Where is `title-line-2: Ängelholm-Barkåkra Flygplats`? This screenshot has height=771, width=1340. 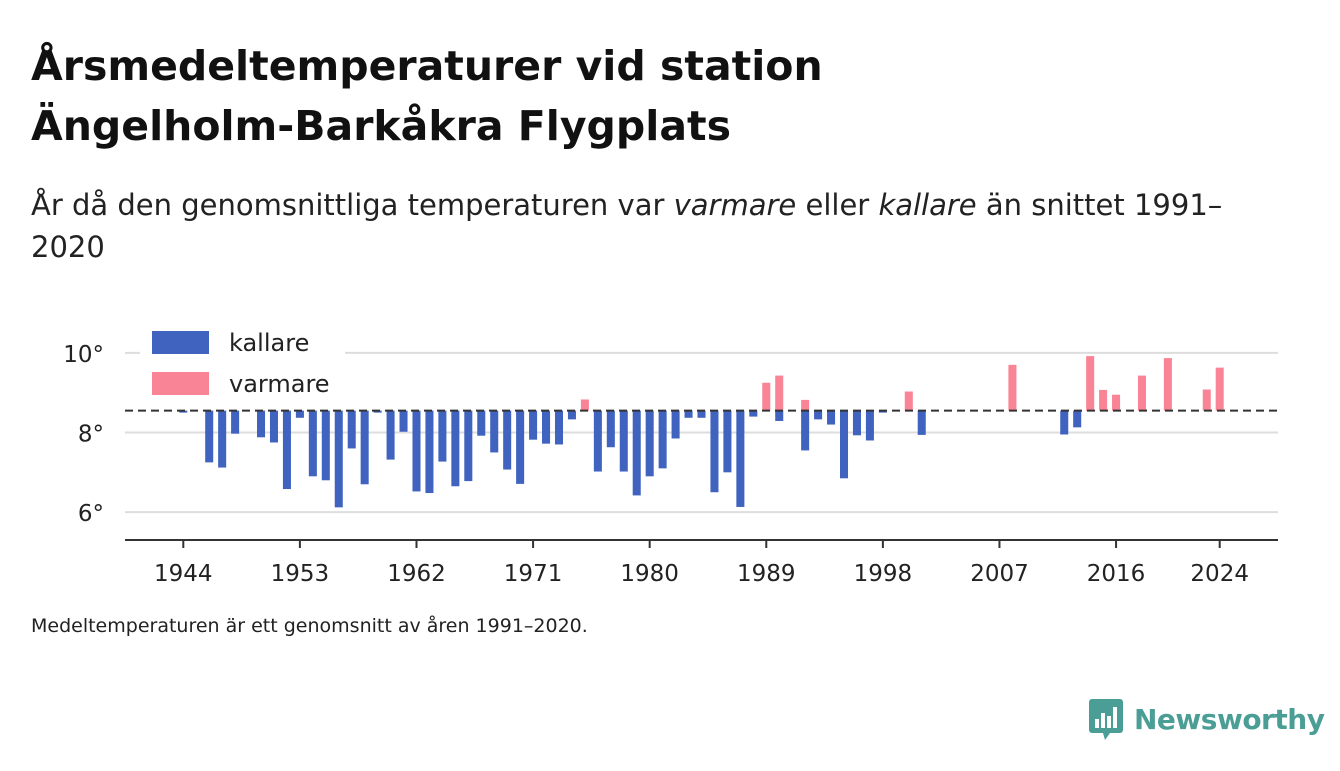
title-line-2: Ängelholm-Barkåkra Flygplats is located at coordinates (381, 126).